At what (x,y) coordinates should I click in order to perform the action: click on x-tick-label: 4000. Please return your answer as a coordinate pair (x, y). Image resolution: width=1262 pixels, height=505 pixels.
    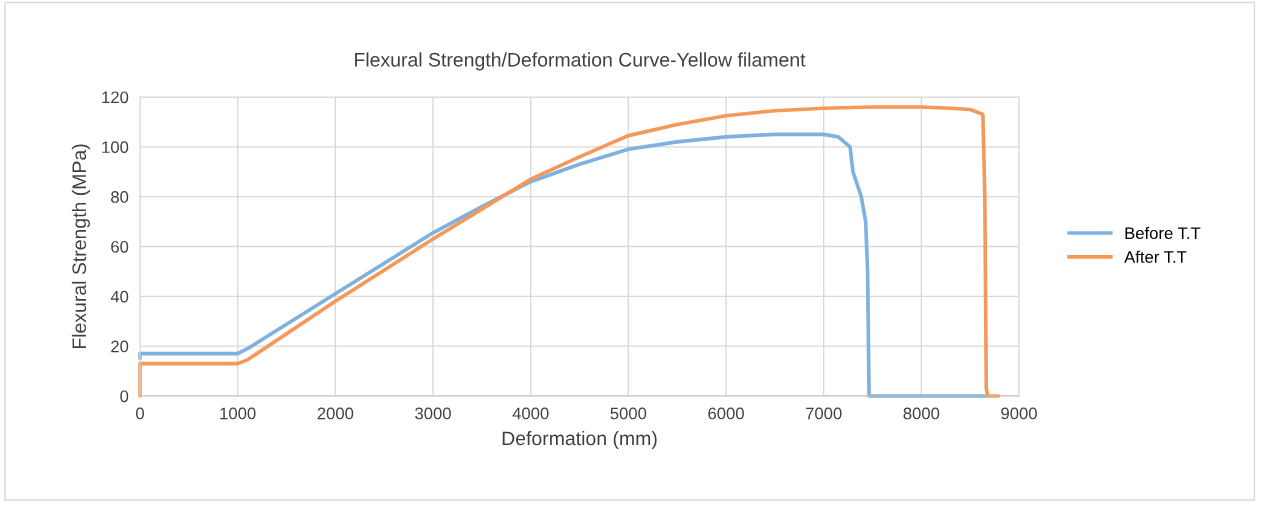
    Looking at the image, I should click on (530, 413).